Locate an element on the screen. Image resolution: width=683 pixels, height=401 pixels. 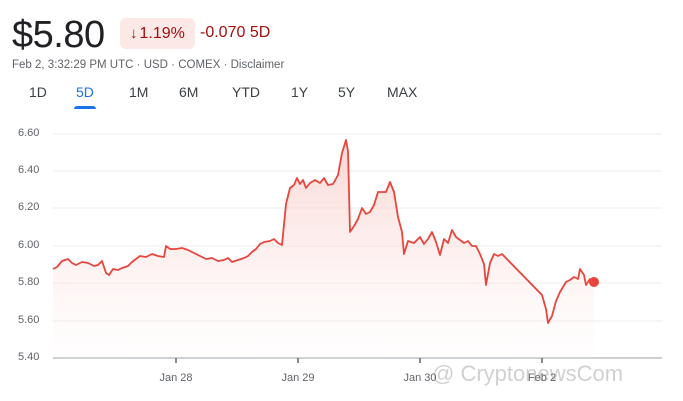
disclaimer-link: Disclaimer is located at coordinates (257, 65).